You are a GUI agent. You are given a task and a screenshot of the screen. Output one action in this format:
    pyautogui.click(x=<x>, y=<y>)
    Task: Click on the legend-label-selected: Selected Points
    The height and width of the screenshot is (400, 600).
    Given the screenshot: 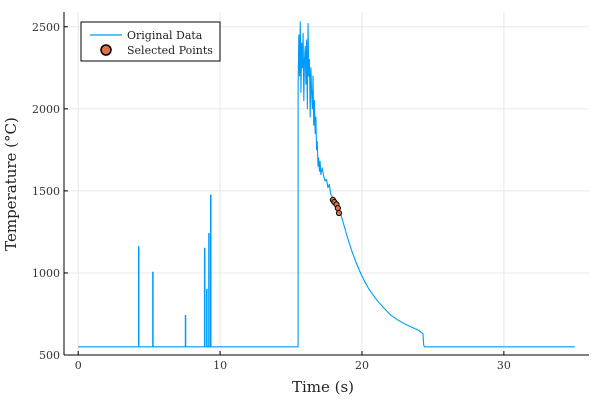 What is the action you would take?
    pyautogui.click(x=170, y=50)
    